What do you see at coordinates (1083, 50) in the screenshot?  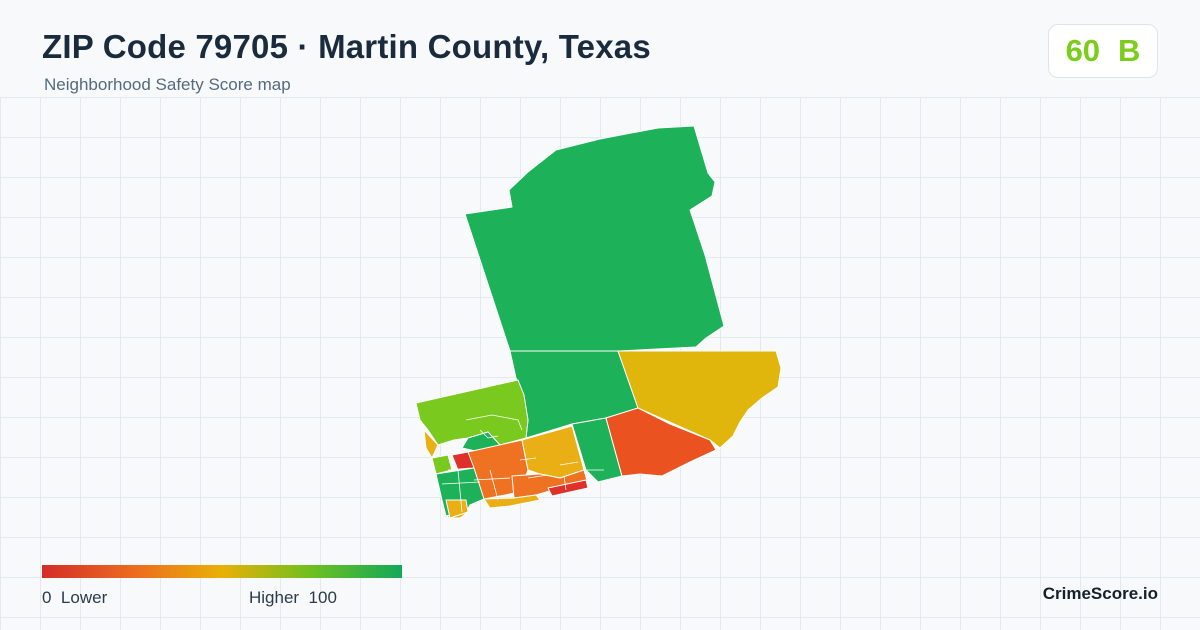 I see `score-value: 60` at bounding box center [1083, 50].